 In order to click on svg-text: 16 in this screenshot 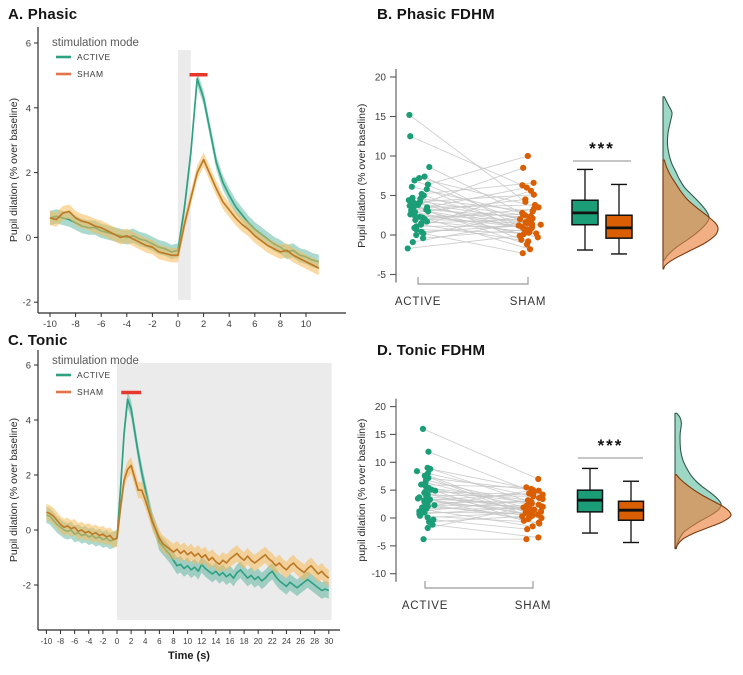, I will do `click(230, 641)`.